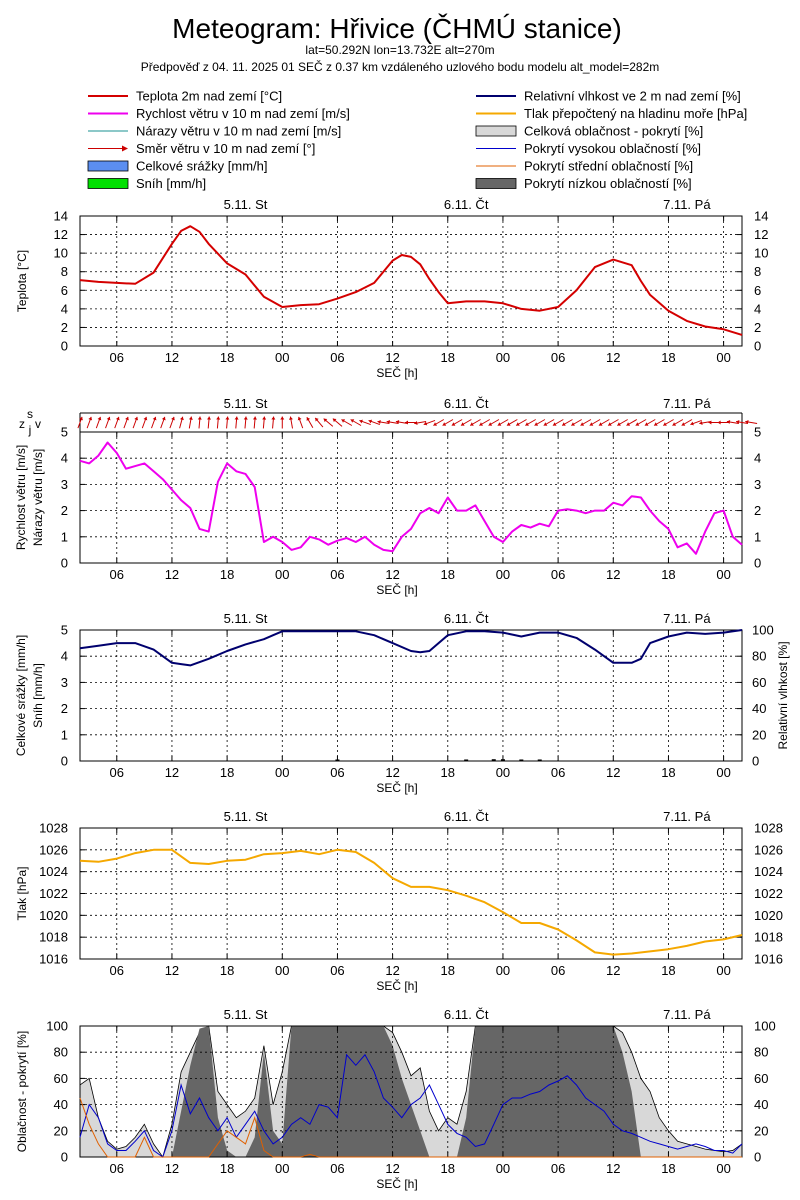 The image size is (800, 1200). What do you see at coordinates (209, 96) in the screenshot?
I see `legend-label: Teplota 2m nad zemí [°C]` at bounding box center [209, 96].